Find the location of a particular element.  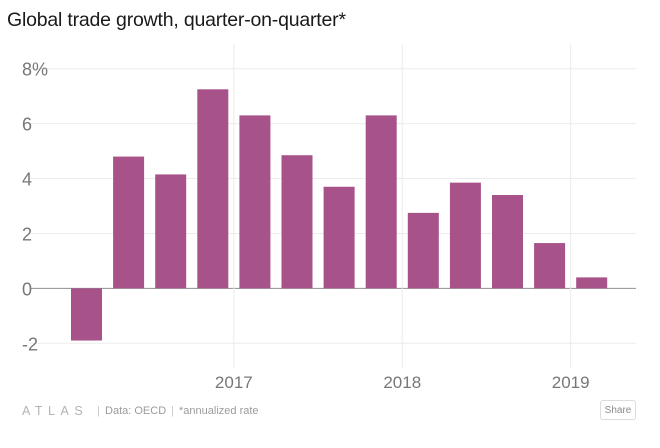

chart-title: Global trade growth, quarter-on-quarter* is located at coordinates (176, 20).